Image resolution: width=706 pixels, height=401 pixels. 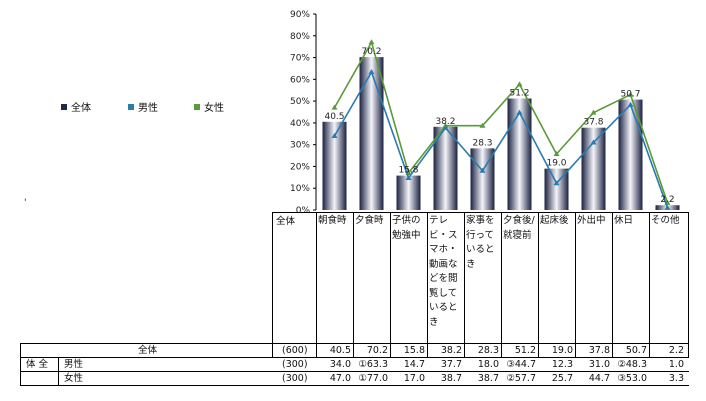 I want to click on table-cell: 70.2, so click(x=377, y=350).